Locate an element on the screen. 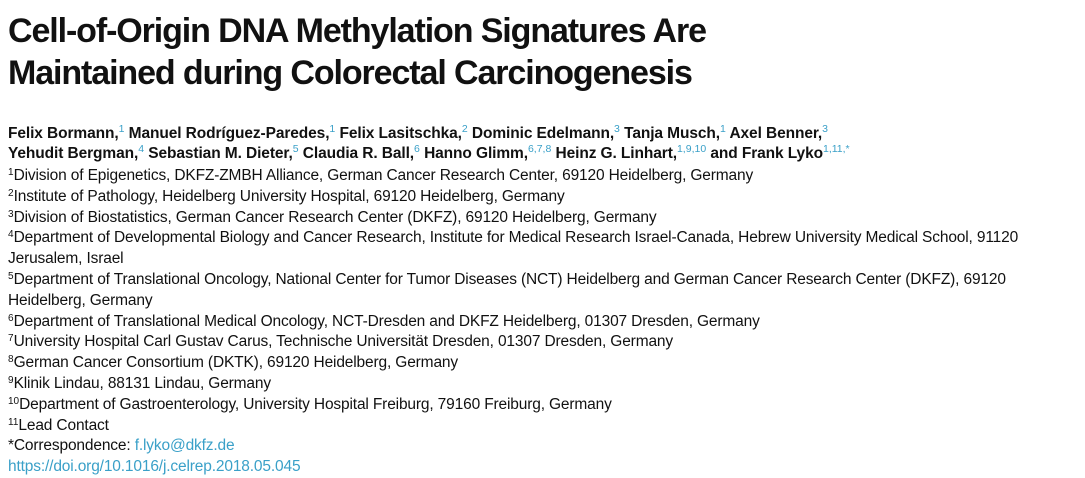  author: Axel Benner,3 is located at coordinates (778, 132).